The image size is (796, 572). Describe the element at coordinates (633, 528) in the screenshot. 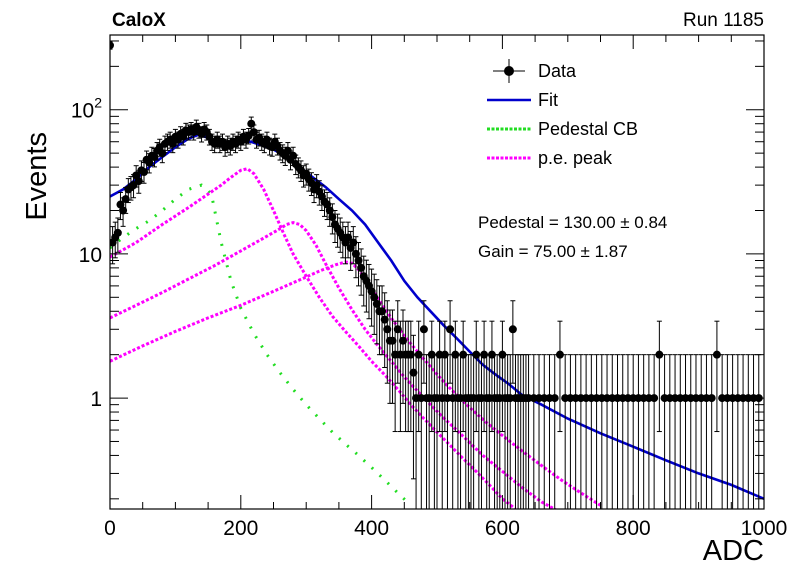

I see `x-tick-label: 800` at that location.